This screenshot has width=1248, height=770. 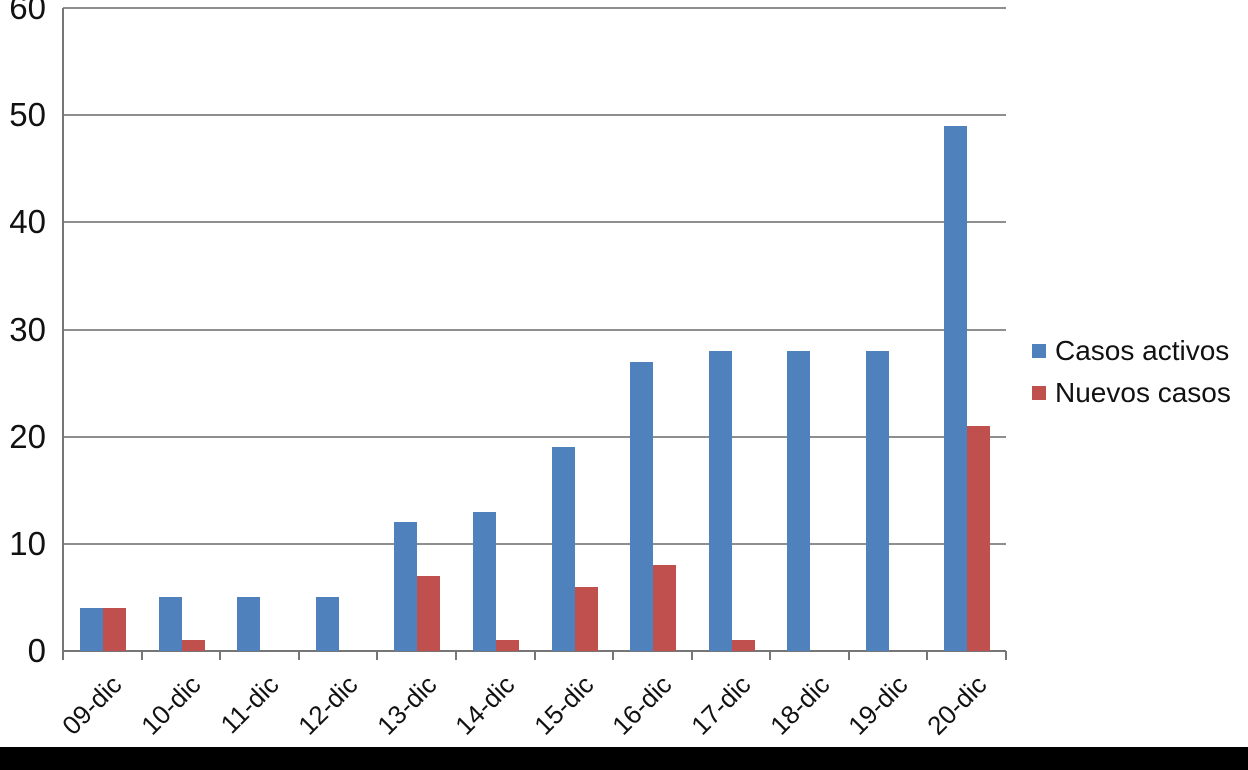 What do you see at coordinates (484, 581) in the screenshot?
I see `bar-casos-activos-14-dic` at bounding box center [484, 581].